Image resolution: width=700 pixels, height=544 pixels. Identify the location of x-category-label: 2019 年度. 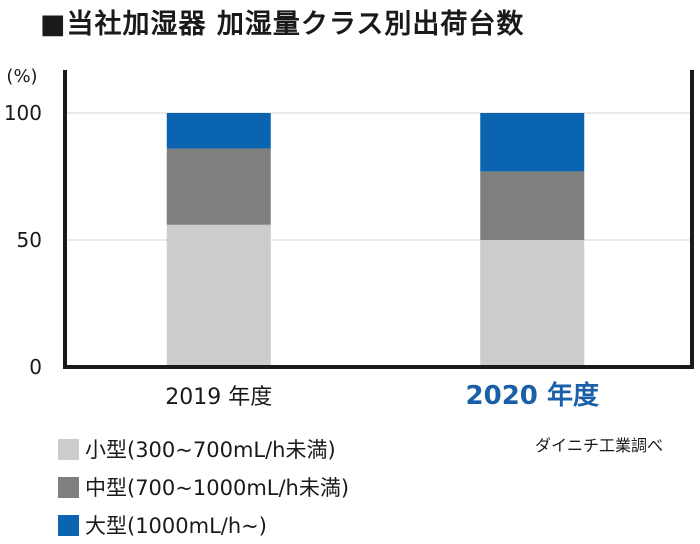
(218, 397).